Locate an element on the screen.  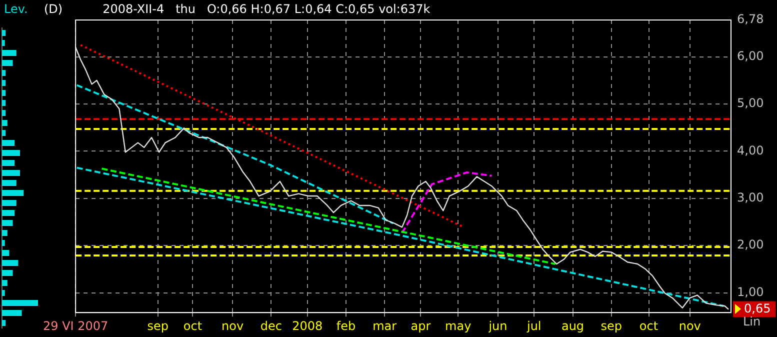
y-tick-label: 6,00 is located at coordinates (750, 55).